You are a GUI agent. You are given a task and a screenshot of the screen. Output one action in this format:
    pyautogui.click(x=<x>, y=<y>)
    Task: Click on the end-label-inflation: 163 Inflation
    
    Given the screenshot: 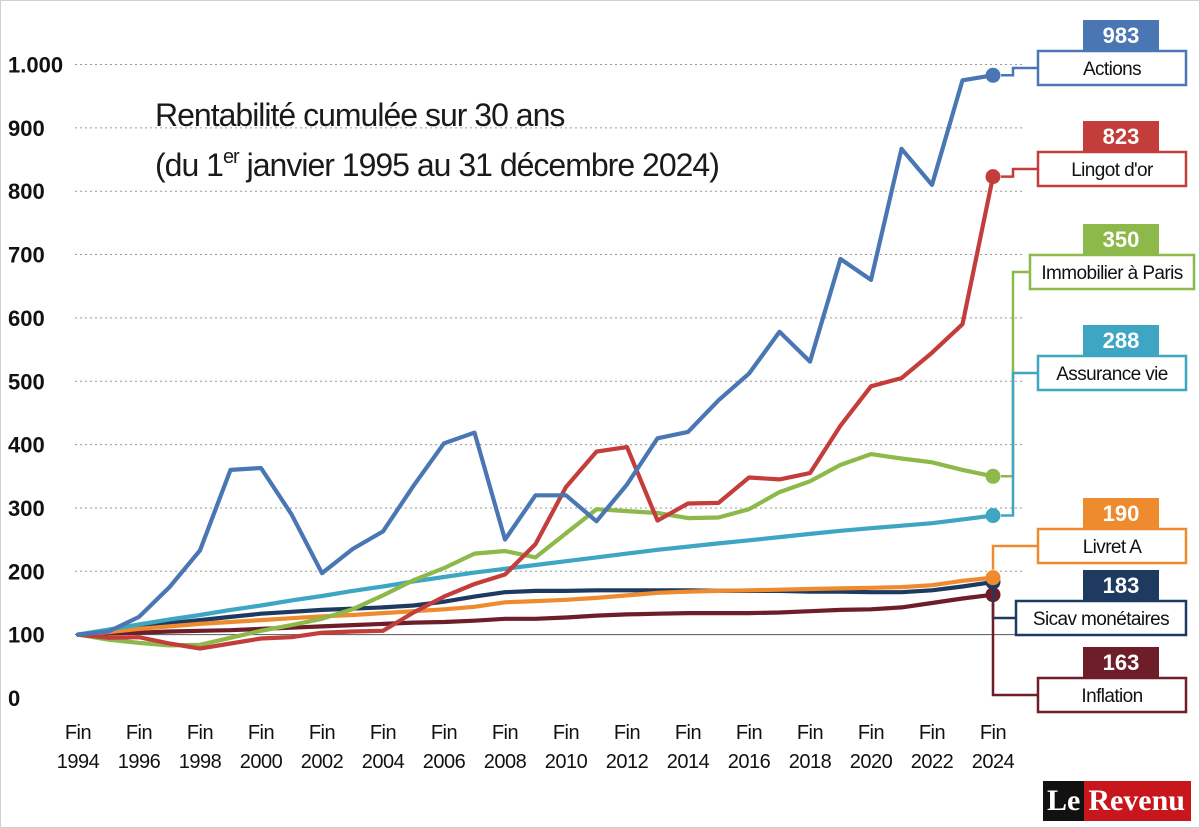 What is the action you would take?
    pyautogui.click(x=1089, y=658)
    